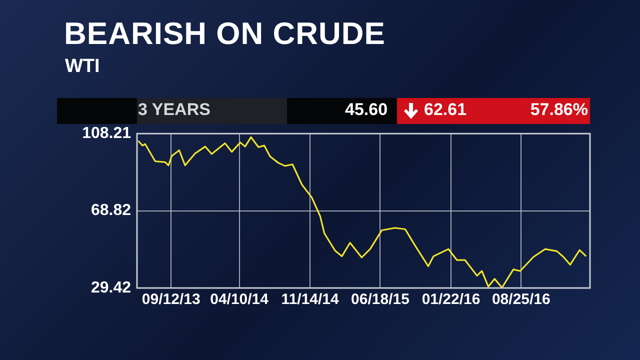  I want to click on text: 45.60, so click(366, 110).